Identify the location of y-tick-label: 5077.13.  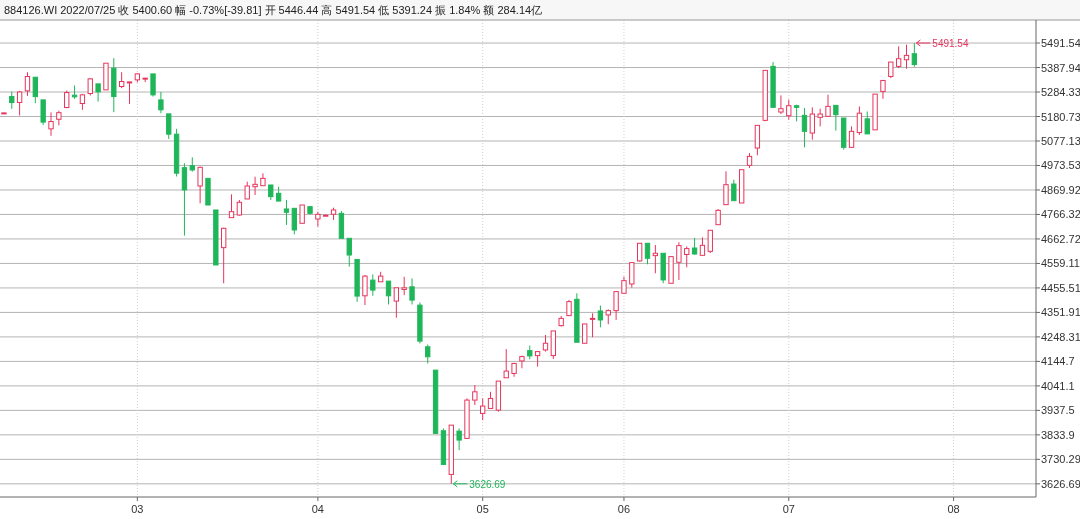
(1060, 140).